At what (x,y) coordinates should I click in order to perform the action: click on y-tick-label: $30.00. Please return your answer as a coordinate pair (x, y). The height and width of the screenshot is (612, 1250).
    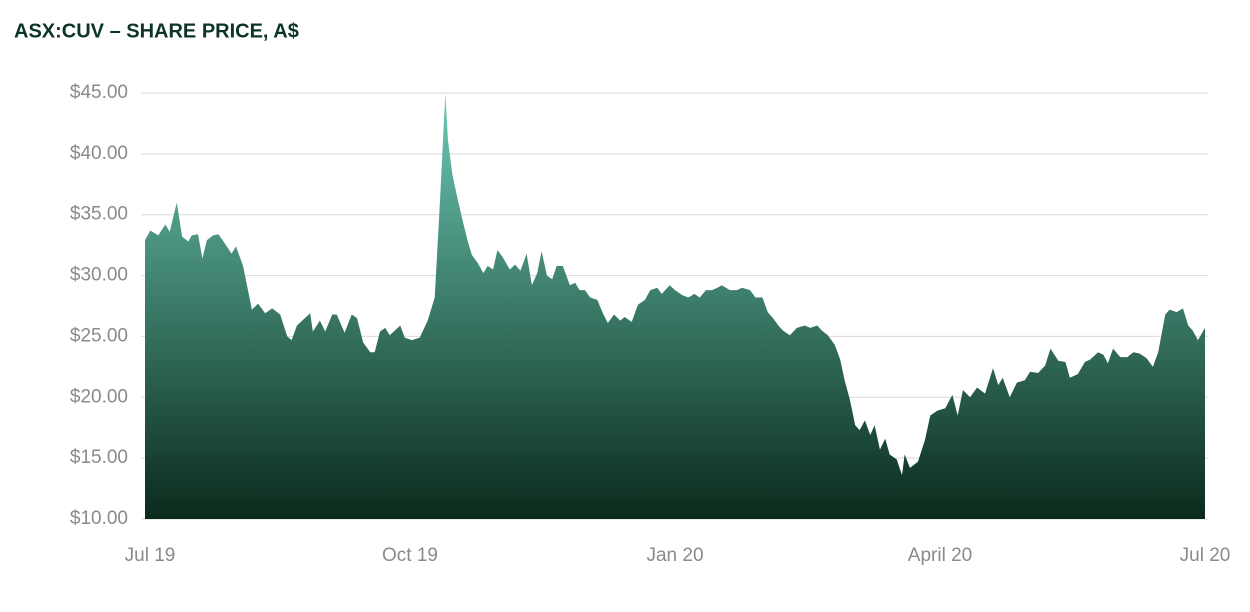
    Looking at the image, I should click on (99, 275).